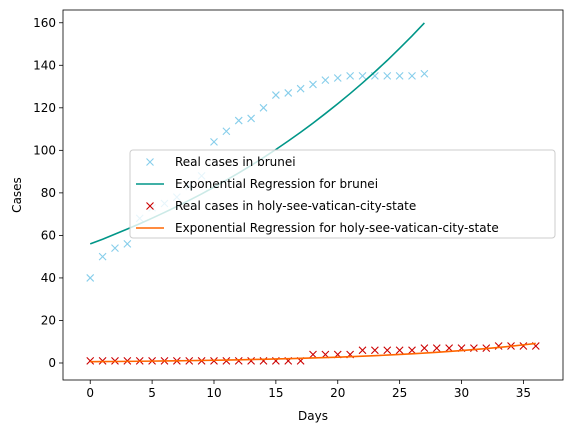 Image resolution: width=571 pixels, height=432 pixels. I want to click on x-tick-label: 35, so click(523, 393).